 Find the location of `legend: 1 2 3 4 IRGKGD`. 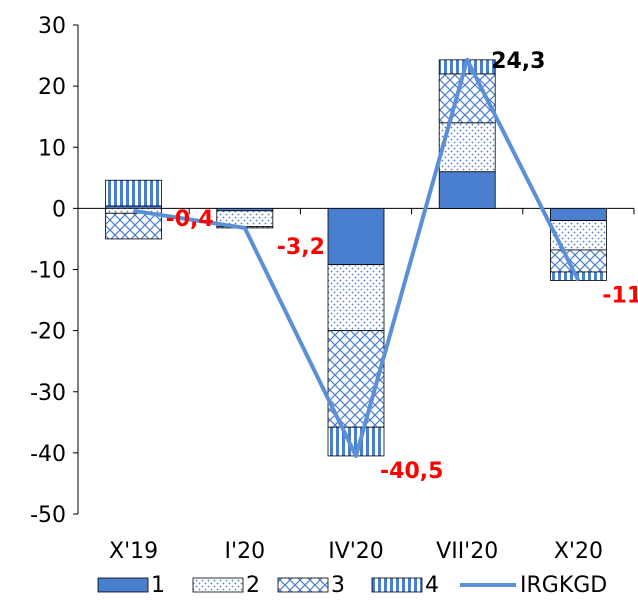

legend: 1 2 3 4 IRGKGD is located at coordinates (352, 585).